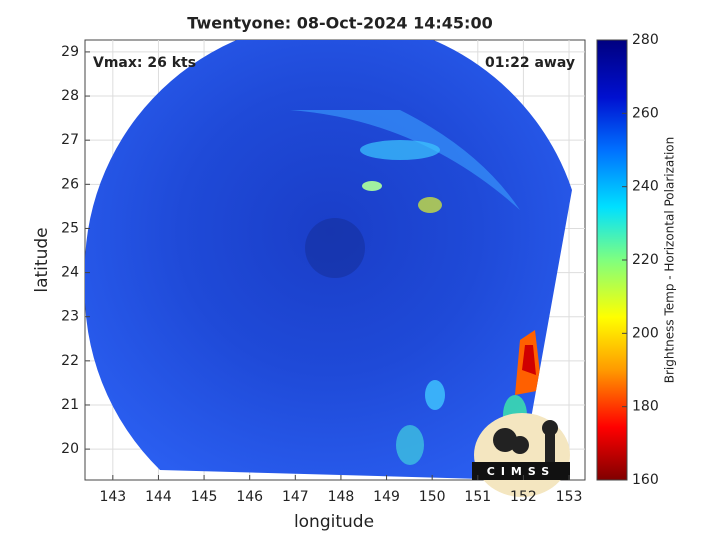 The width and height of the screenshot is (720, 544). I want to click on x-tick-label: 151, so click(477, 497).